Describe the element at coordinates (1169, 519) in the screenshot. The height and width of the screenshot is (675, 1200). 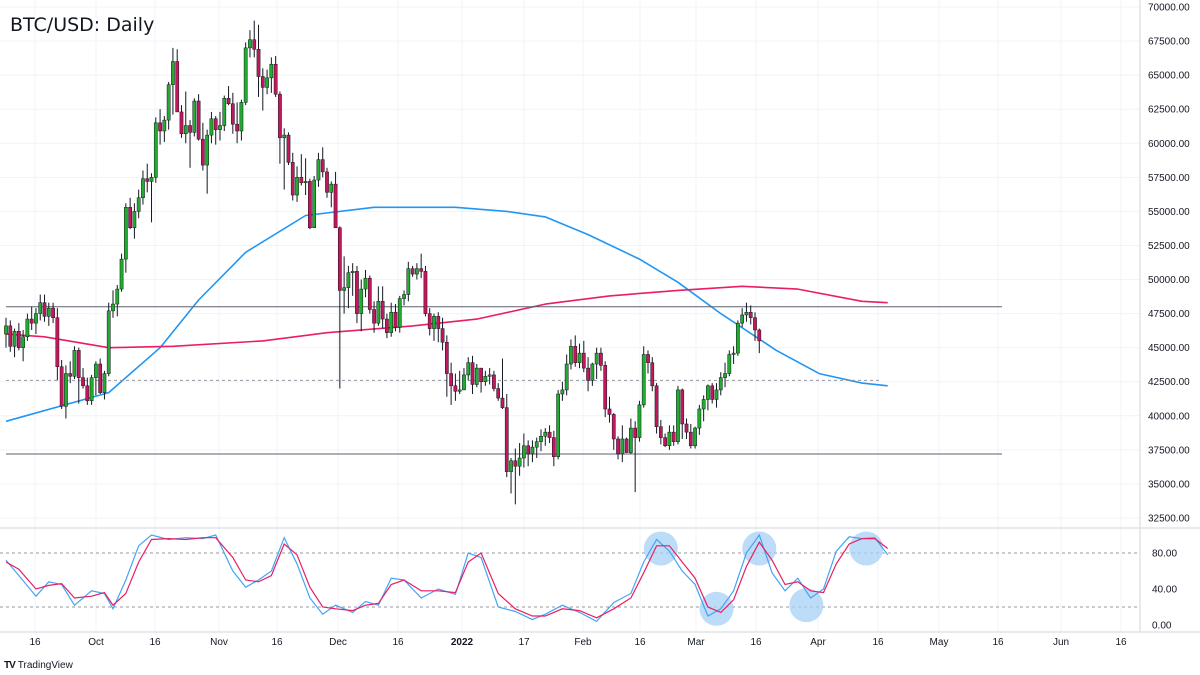
I see `price-tick-label: 32500.00` at that location.